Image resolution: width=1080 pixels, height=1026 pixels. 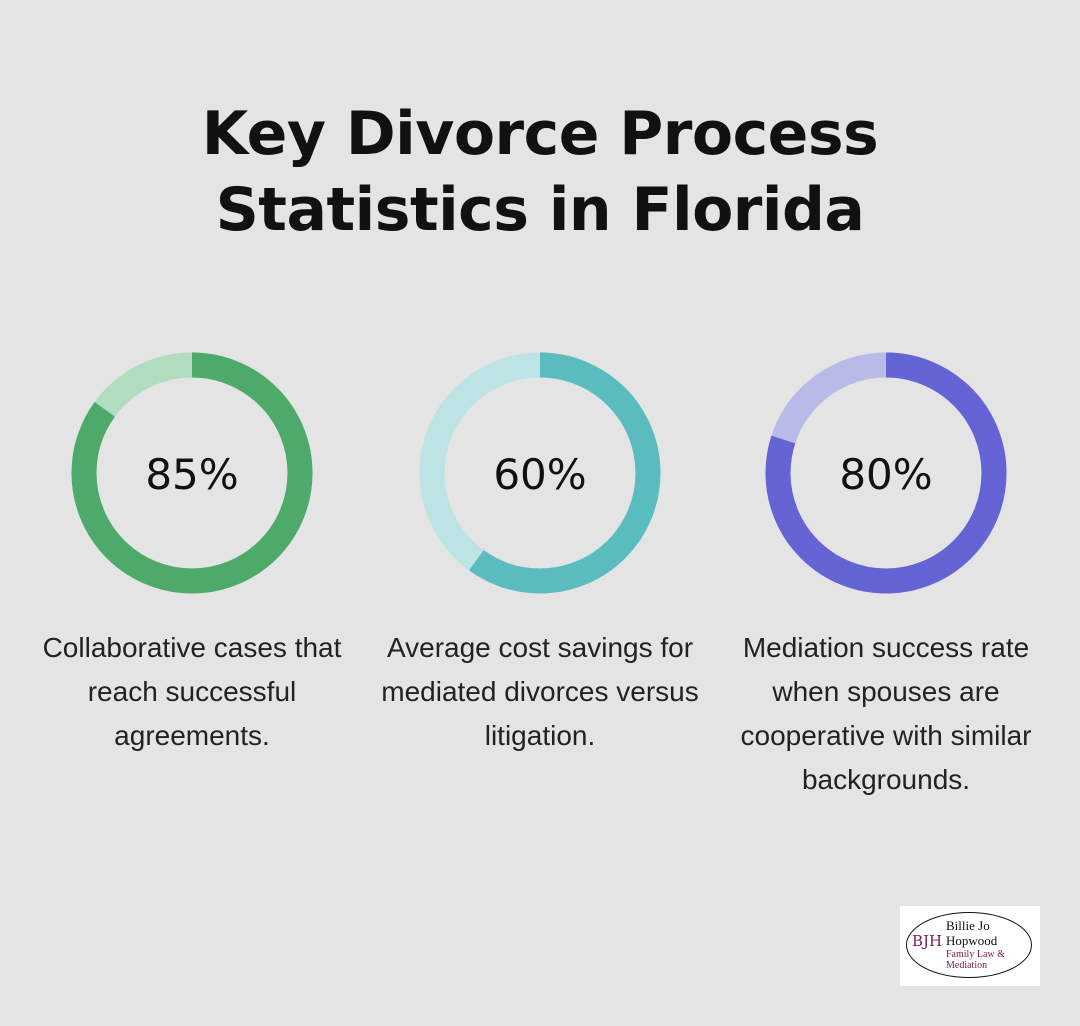 I want to click on logo-subtitle: Family Law & Mediation, so click(x=975, y=960).